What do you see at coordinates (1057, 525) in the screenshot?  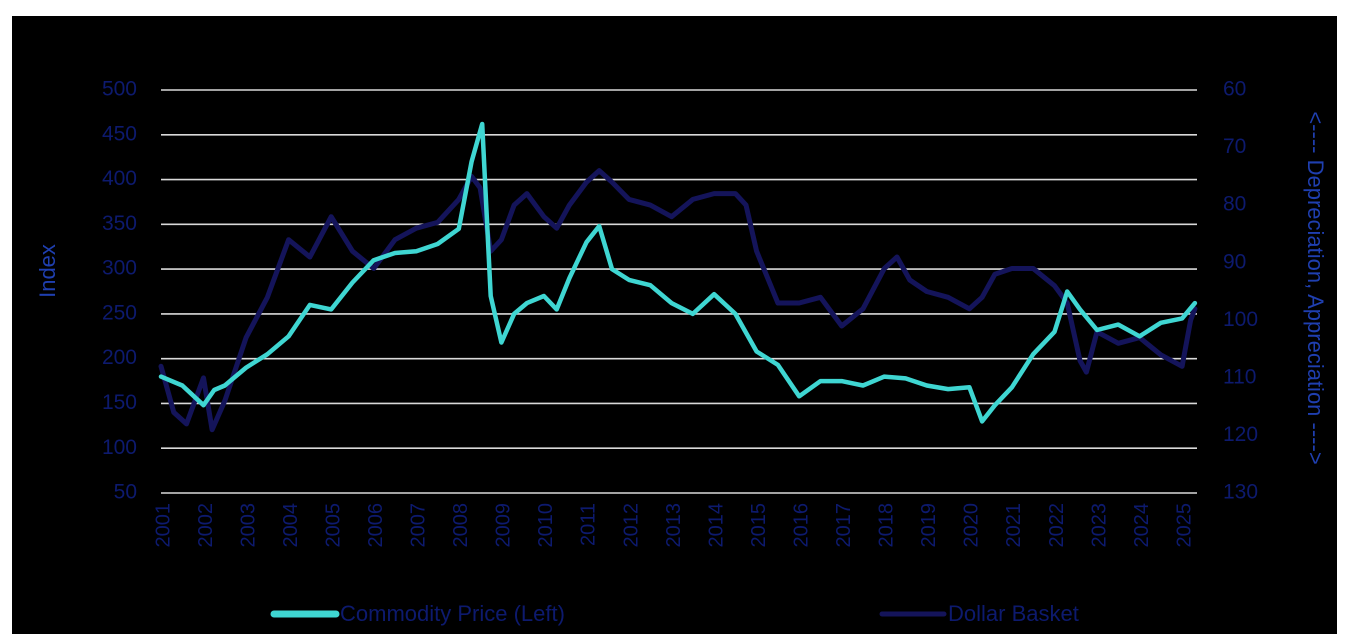 I see `x-tick-label: 2022` at bounding box center [1057, 525].